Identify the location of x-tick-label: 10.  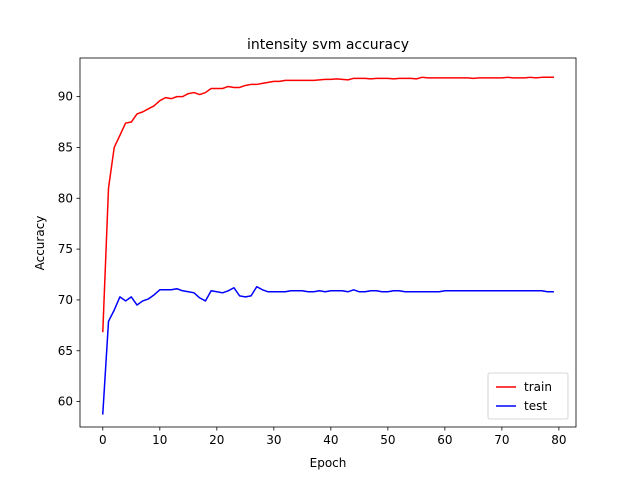
(159, 440).